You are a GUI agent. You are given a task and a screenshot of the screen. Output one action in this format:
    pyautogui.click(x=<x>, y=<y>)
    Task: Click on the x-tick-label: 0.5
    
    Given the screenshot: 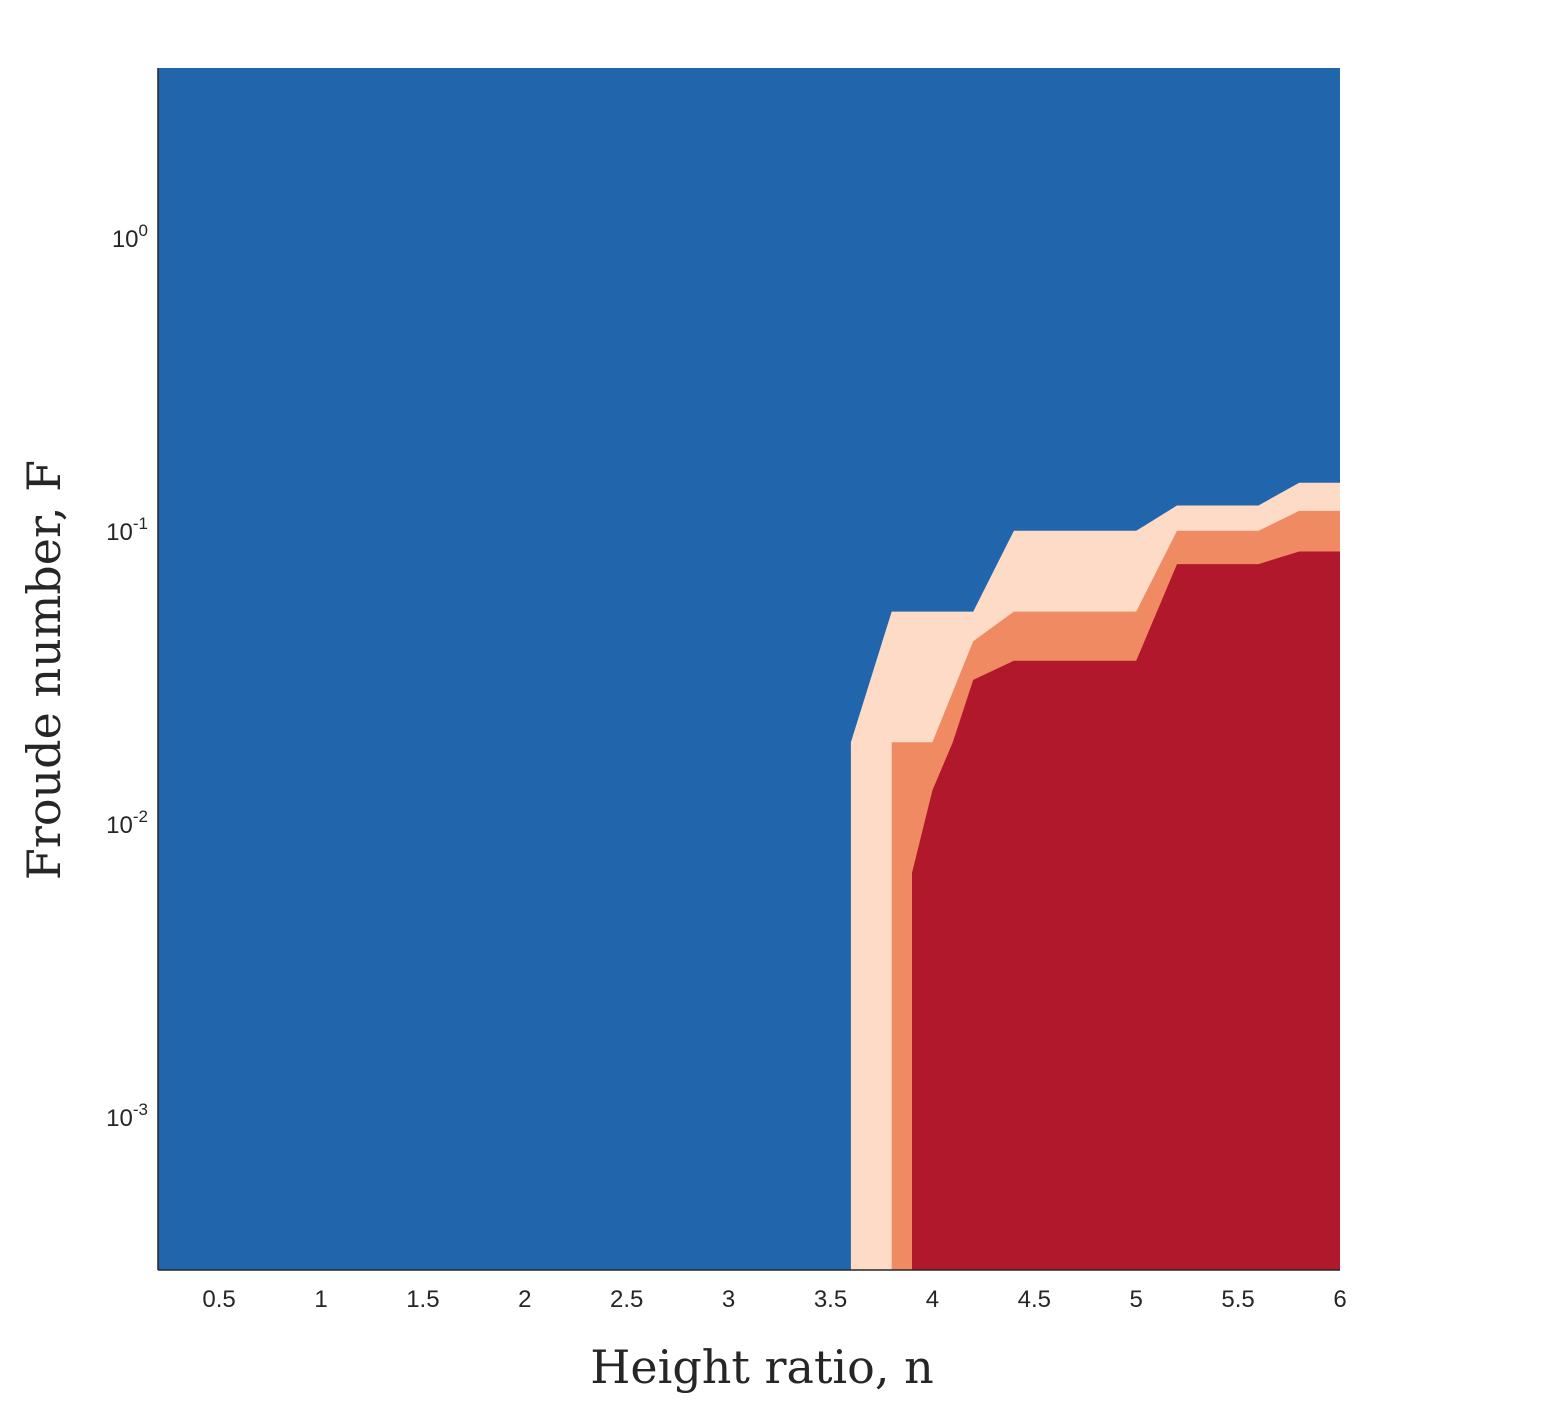 What is the action you would take?
    pyautogui.click(x=218, y=1299)
    